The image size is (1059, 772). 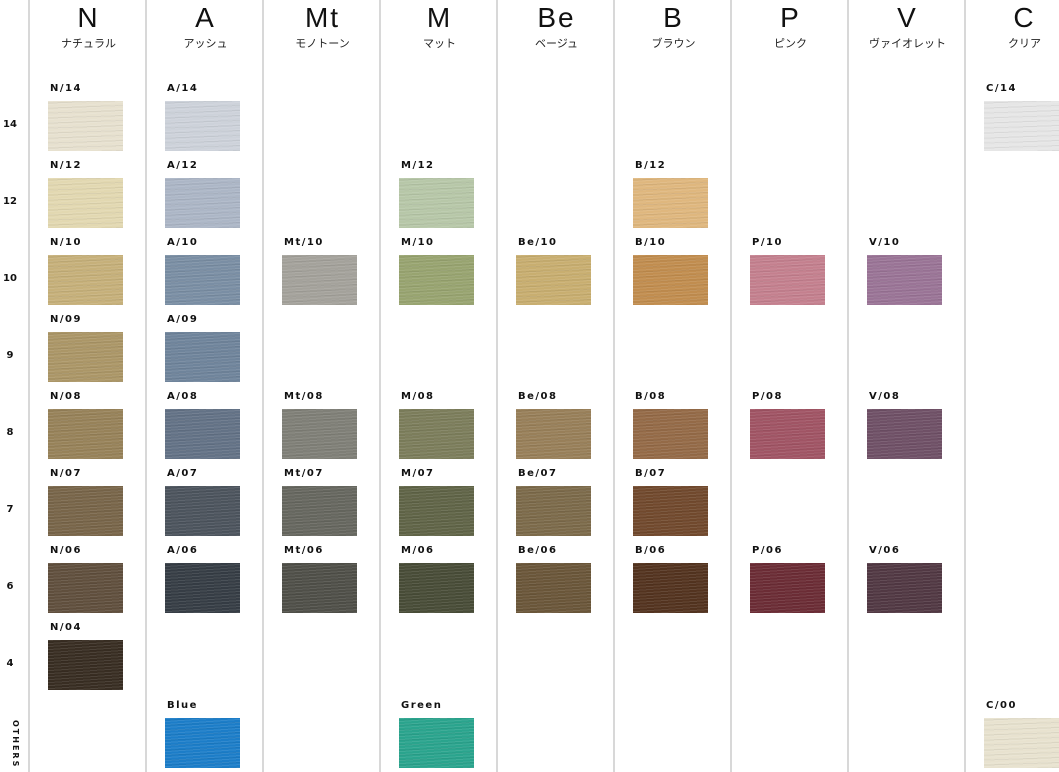 I want to click on swatch-code-n-09: N/09, so click(x=66, y=319).